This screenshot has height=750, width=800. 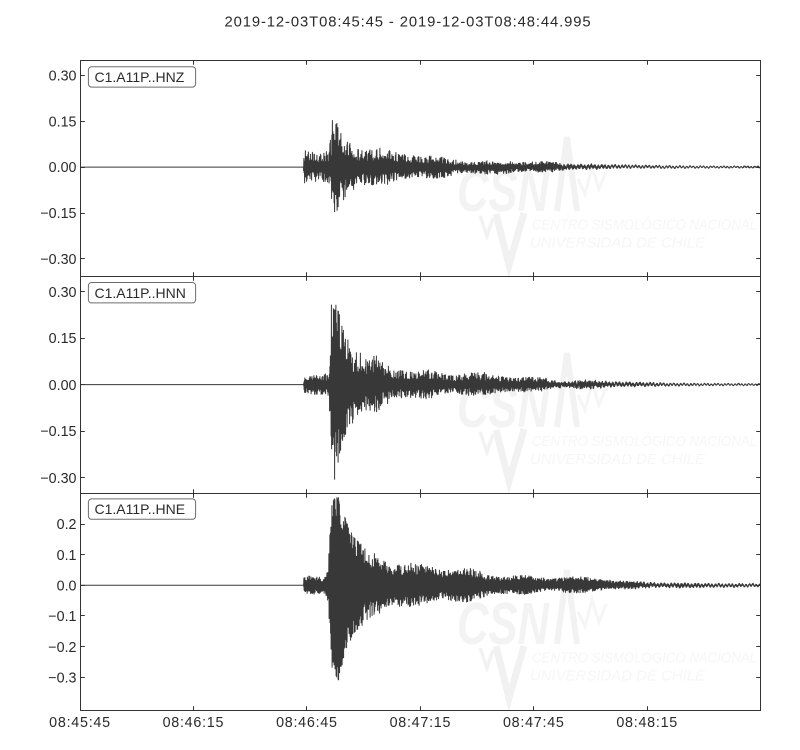 I want to click on svg-text: C1.A11P..HNZ, so click(x=140, y=77).